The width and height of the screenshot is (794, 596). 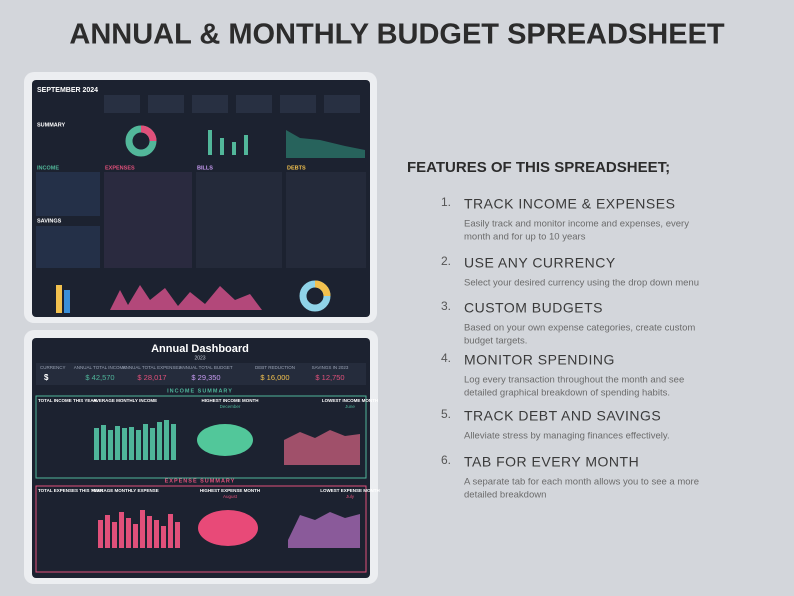 What do you see at coordinates (525, 237) in the screenshot?
I see `feature-description: month and for up to 10 years` at bounding box center [525, 237].